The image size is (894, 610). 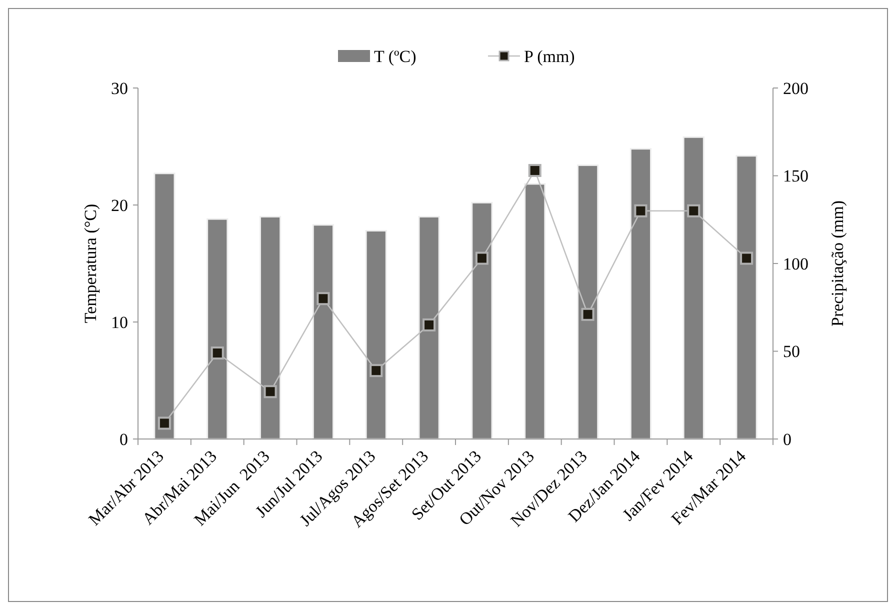 What do you see at coordinates (549, 56) in the screenshot?
I see `legend-label: P (mm)` at bounding box center [549, 56].